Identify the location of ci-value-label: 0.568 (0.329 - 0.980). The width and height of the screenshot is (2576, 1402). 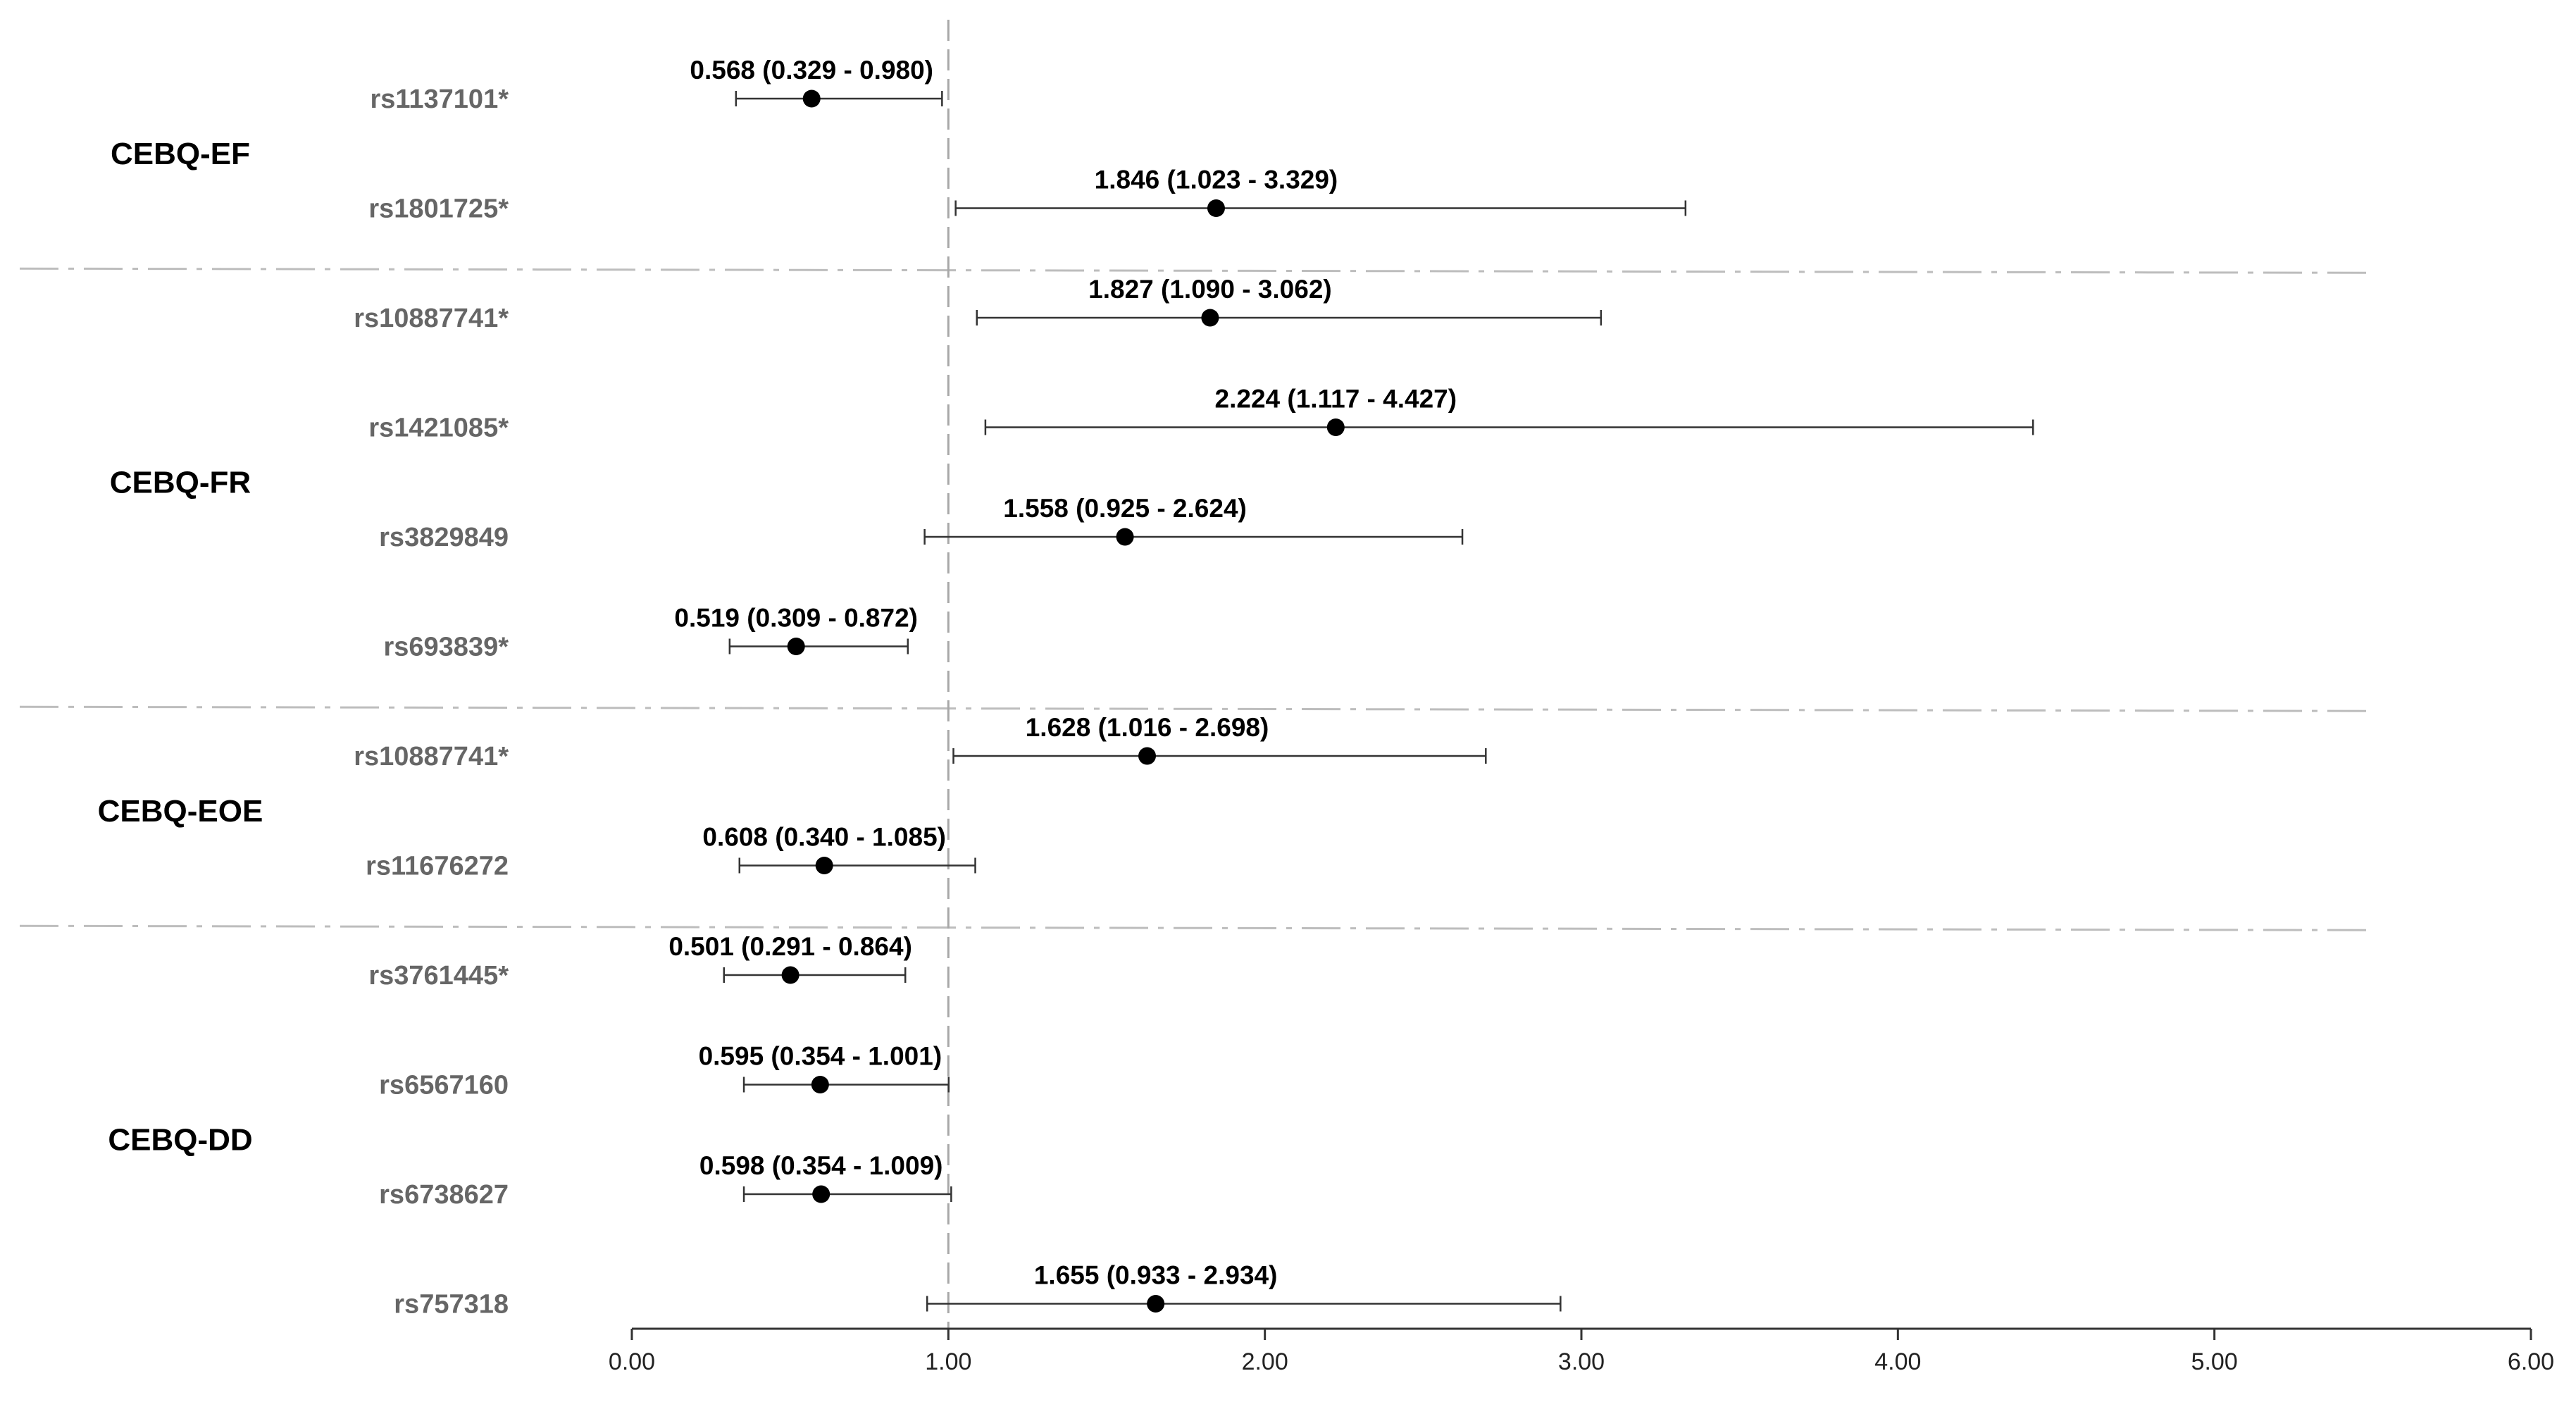
(811, 70).